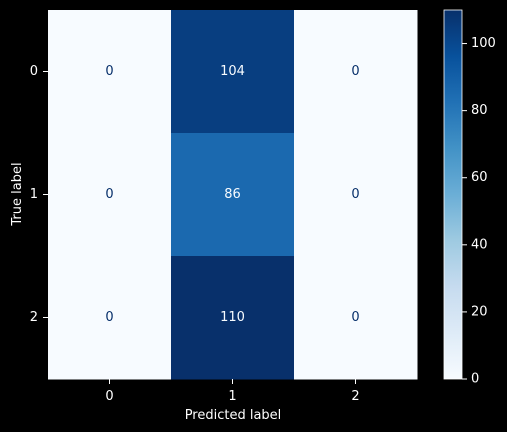  I want to click on cell-r1-c1, so click(233, 195).